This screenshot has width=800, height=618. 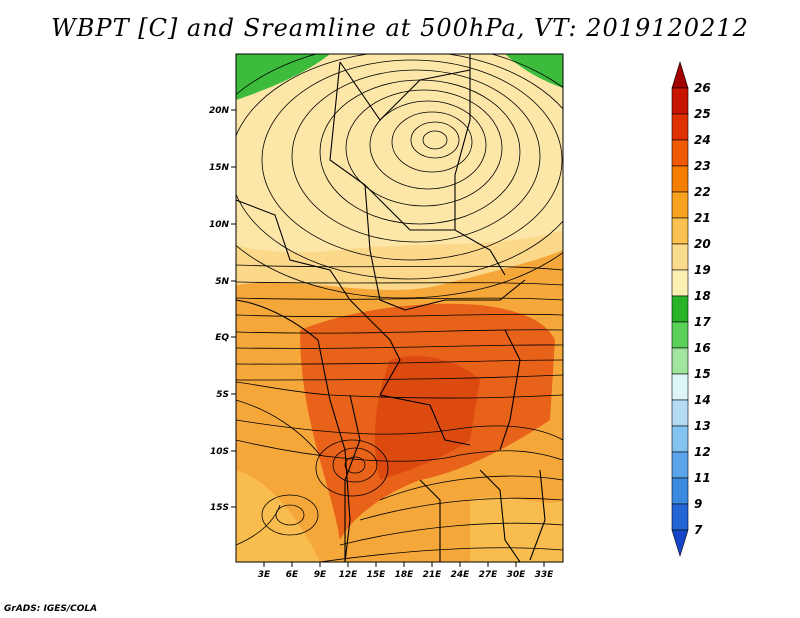 What do you see at coordinates (489, 575) in the screenshot?
I see `lon-label: 27E` at bounding box center [489, 575].